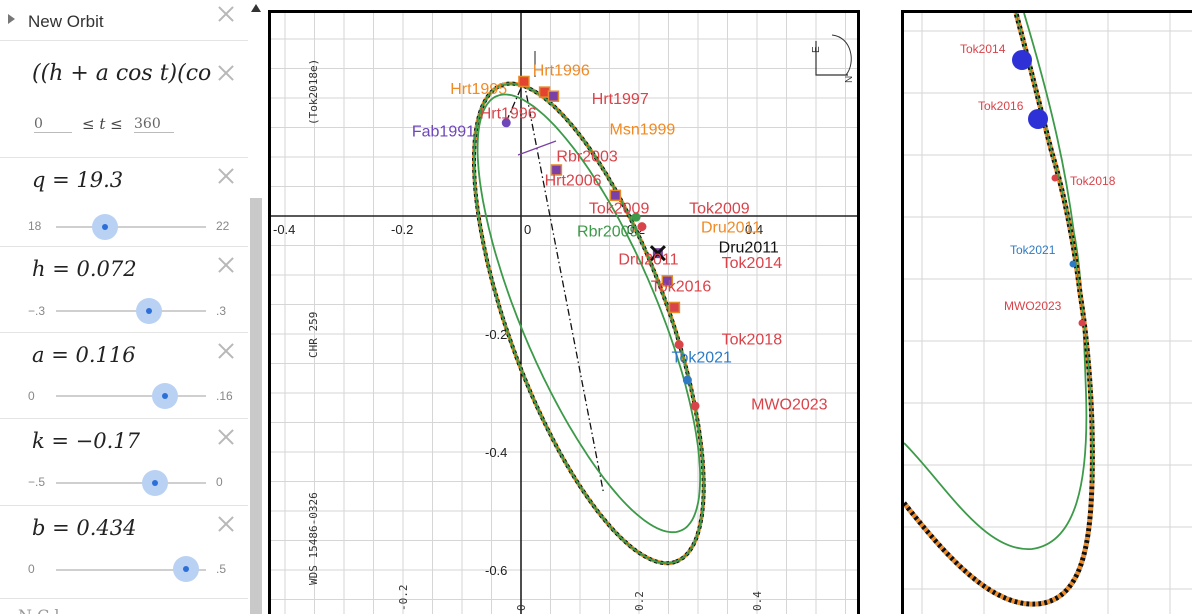  What do you see at coordinates (996, 281) in the screenshot?
I see `zoom-orbit-green` at bounding box center [996, 281].